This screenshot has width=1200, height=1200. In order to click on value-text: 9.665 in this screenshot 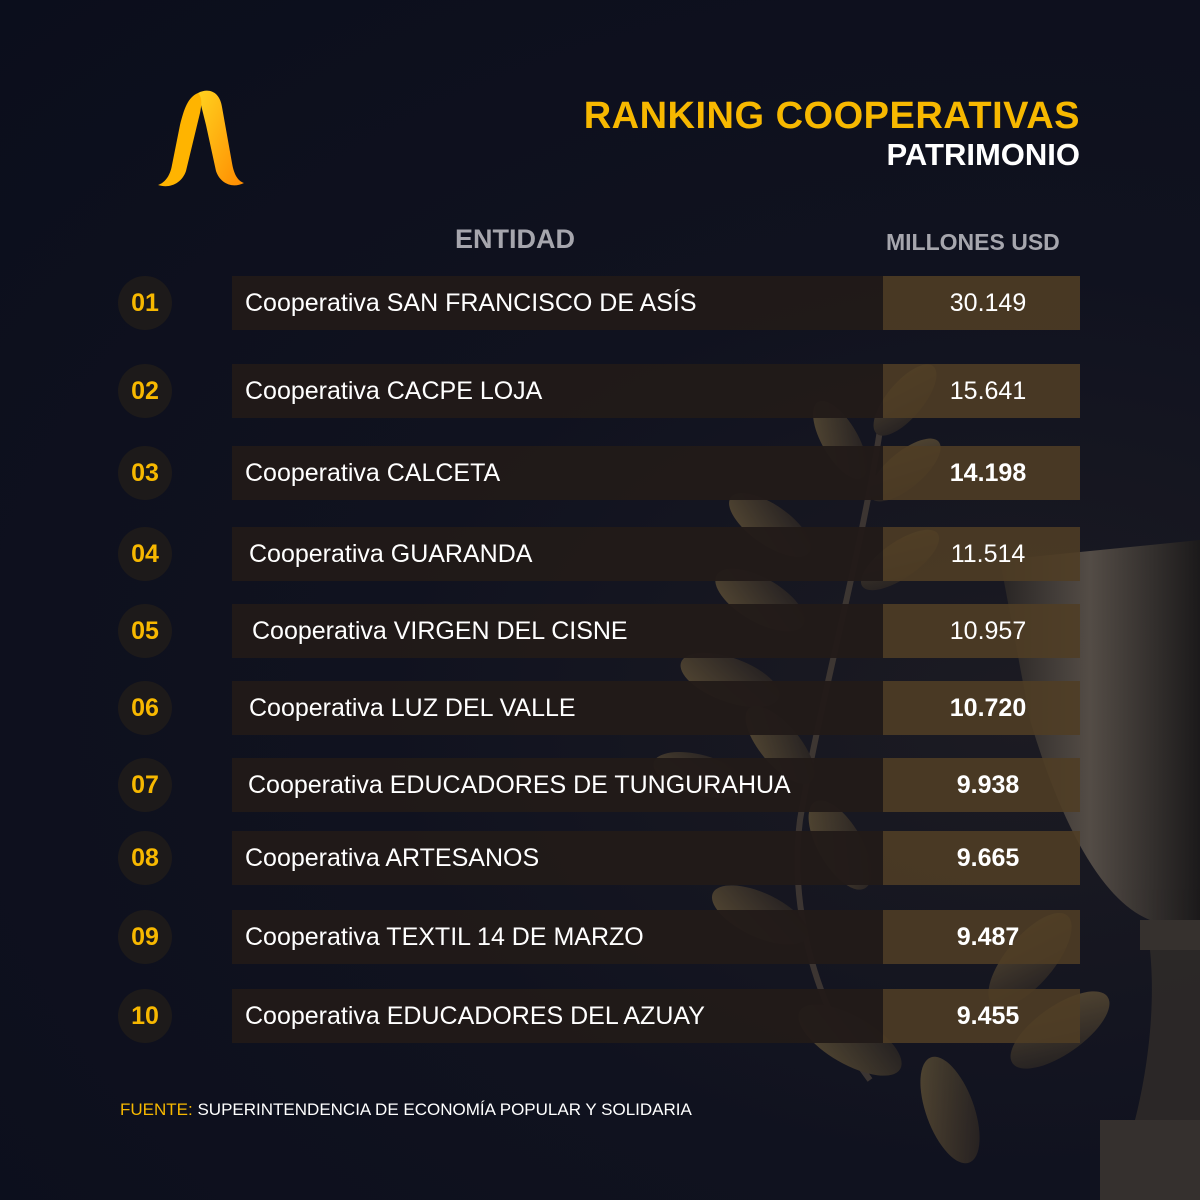, I will do `click(988, 858)`.